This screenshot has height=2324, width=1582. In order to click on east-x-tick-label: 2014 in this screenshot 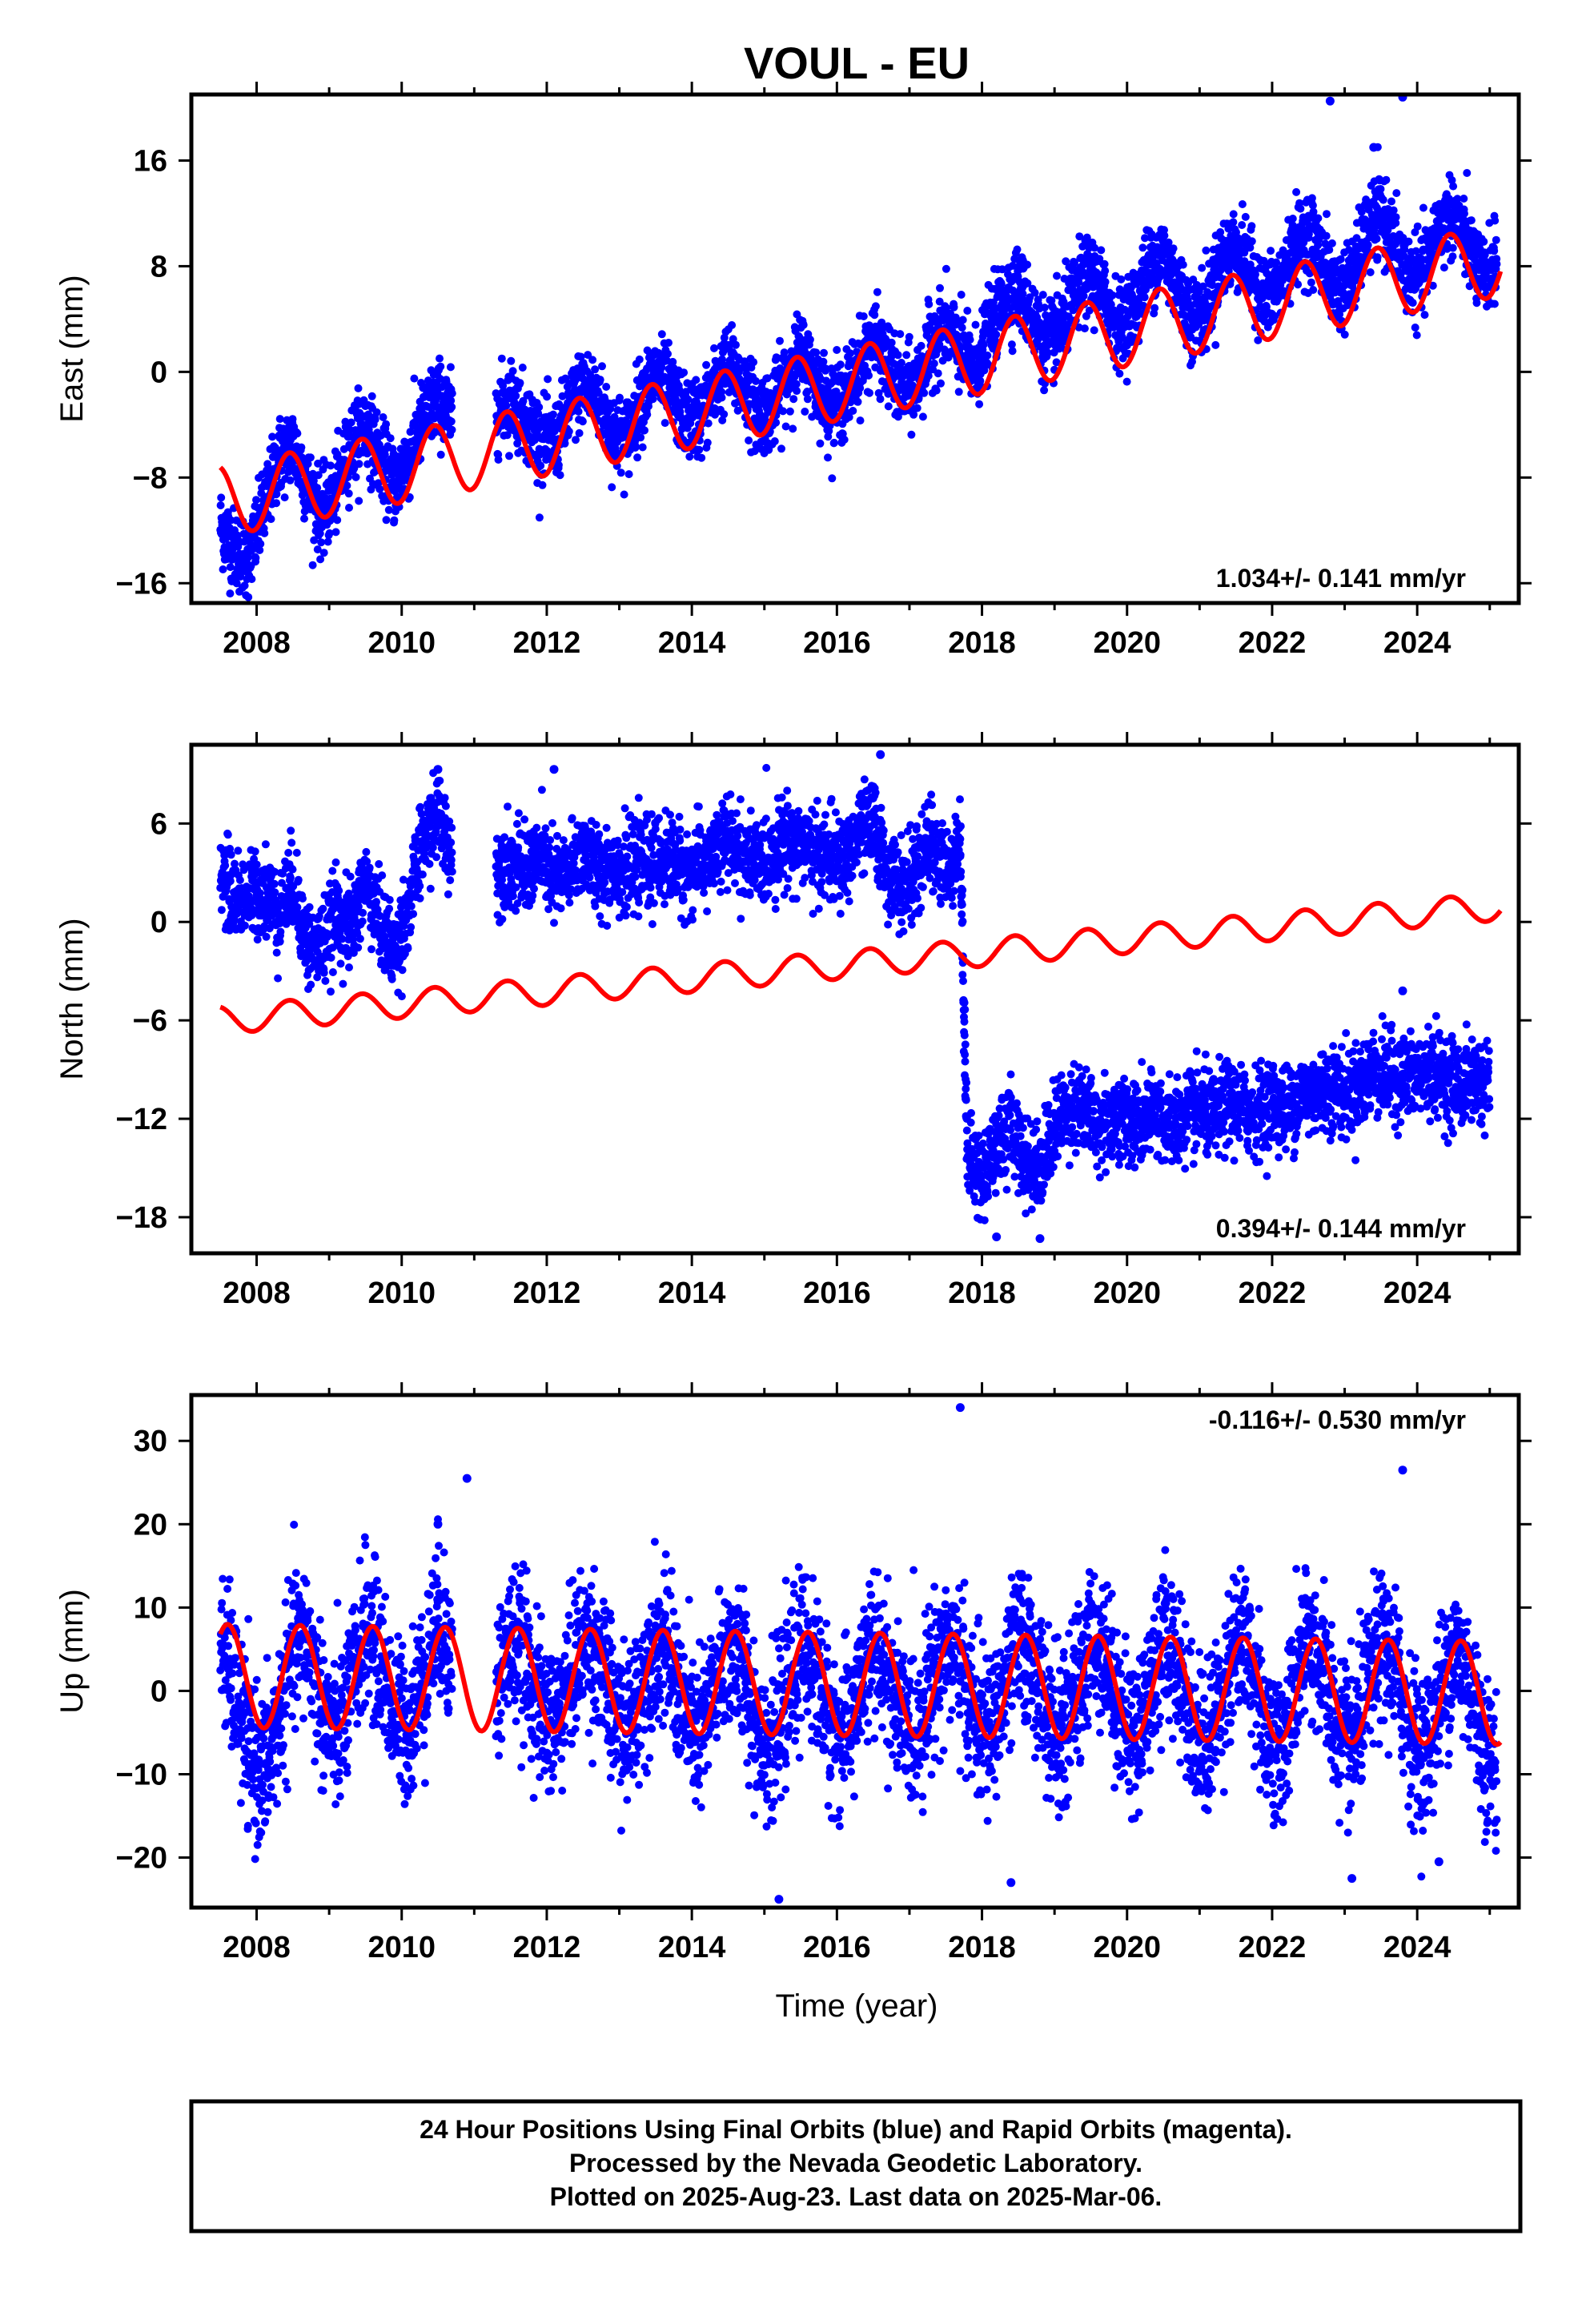, I will do `click(692, 643)`.